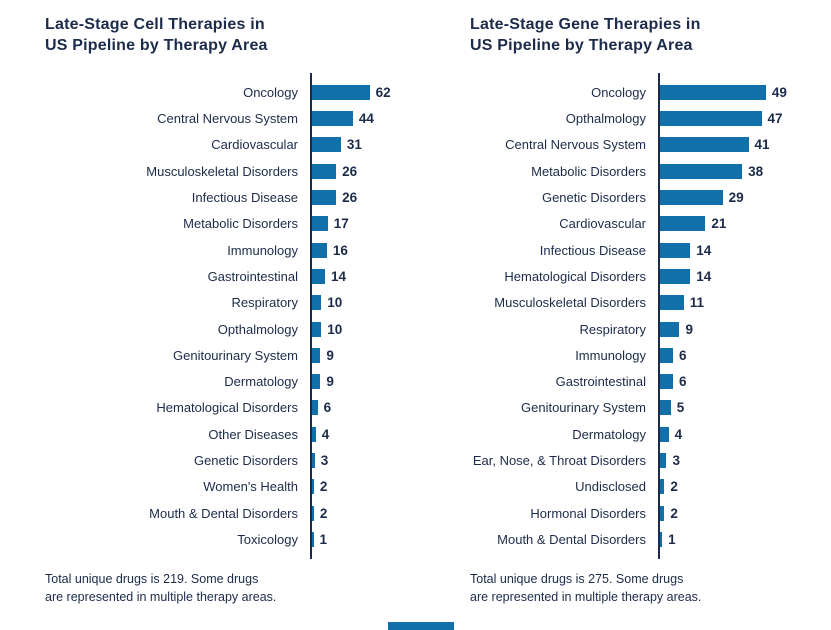 The height and width of the screenshot is (630, 831). What do you see at coordinates (722, 92) in the screenshot?
I see `bar-cell: 49` at bounding box center [722, 92].